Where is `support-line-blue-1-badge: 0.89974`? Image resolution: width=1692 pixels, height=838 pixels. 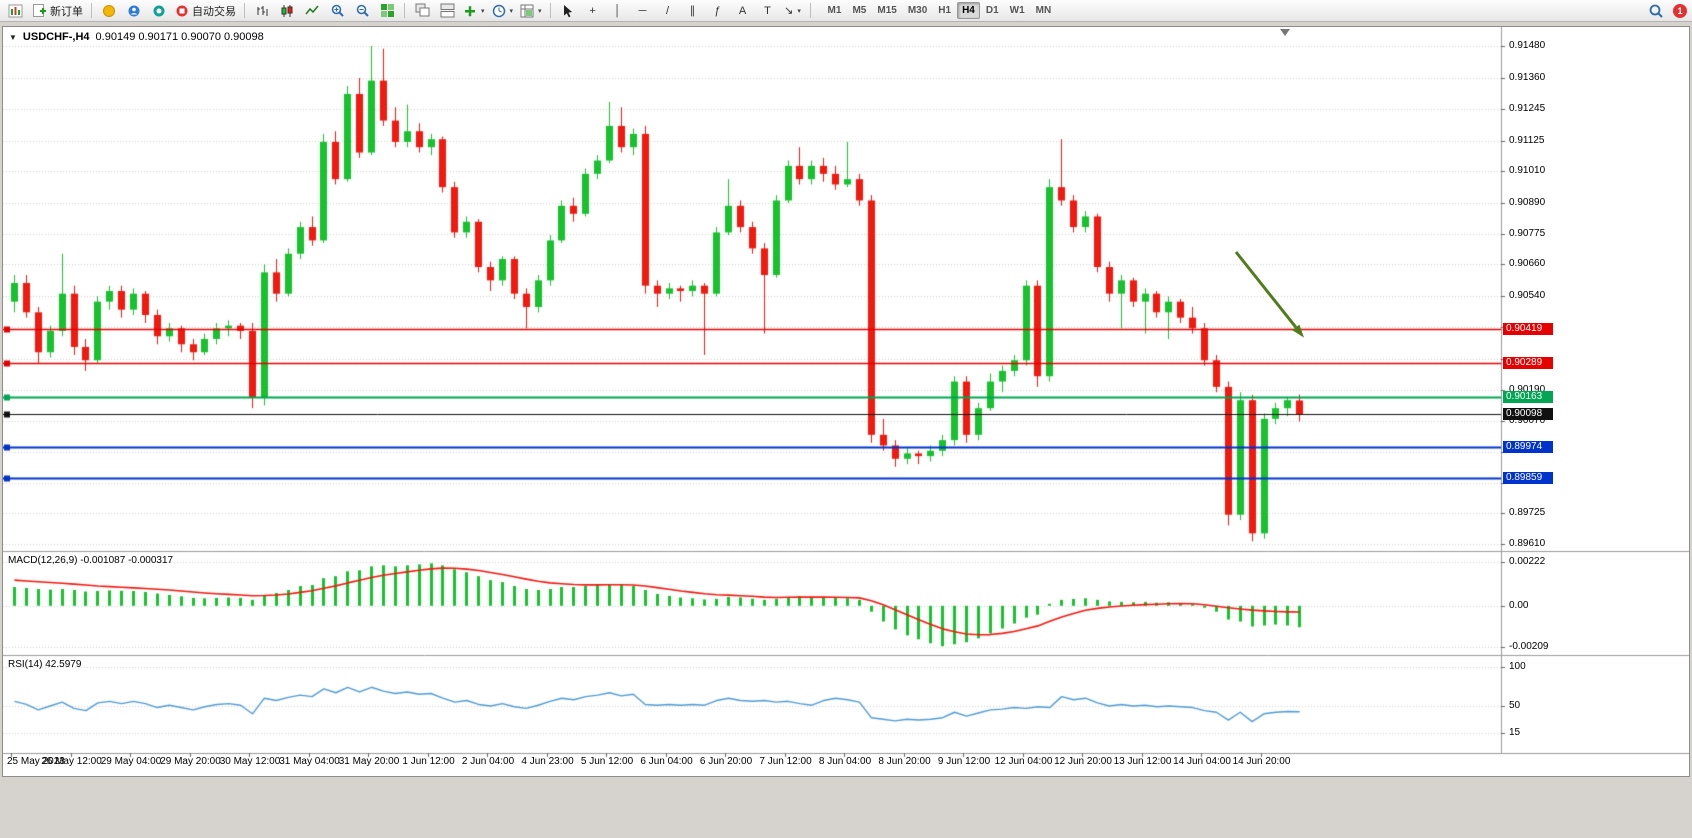
support-line-blue-1-badge: 0.89974 is located at coordinates (1528, 447).